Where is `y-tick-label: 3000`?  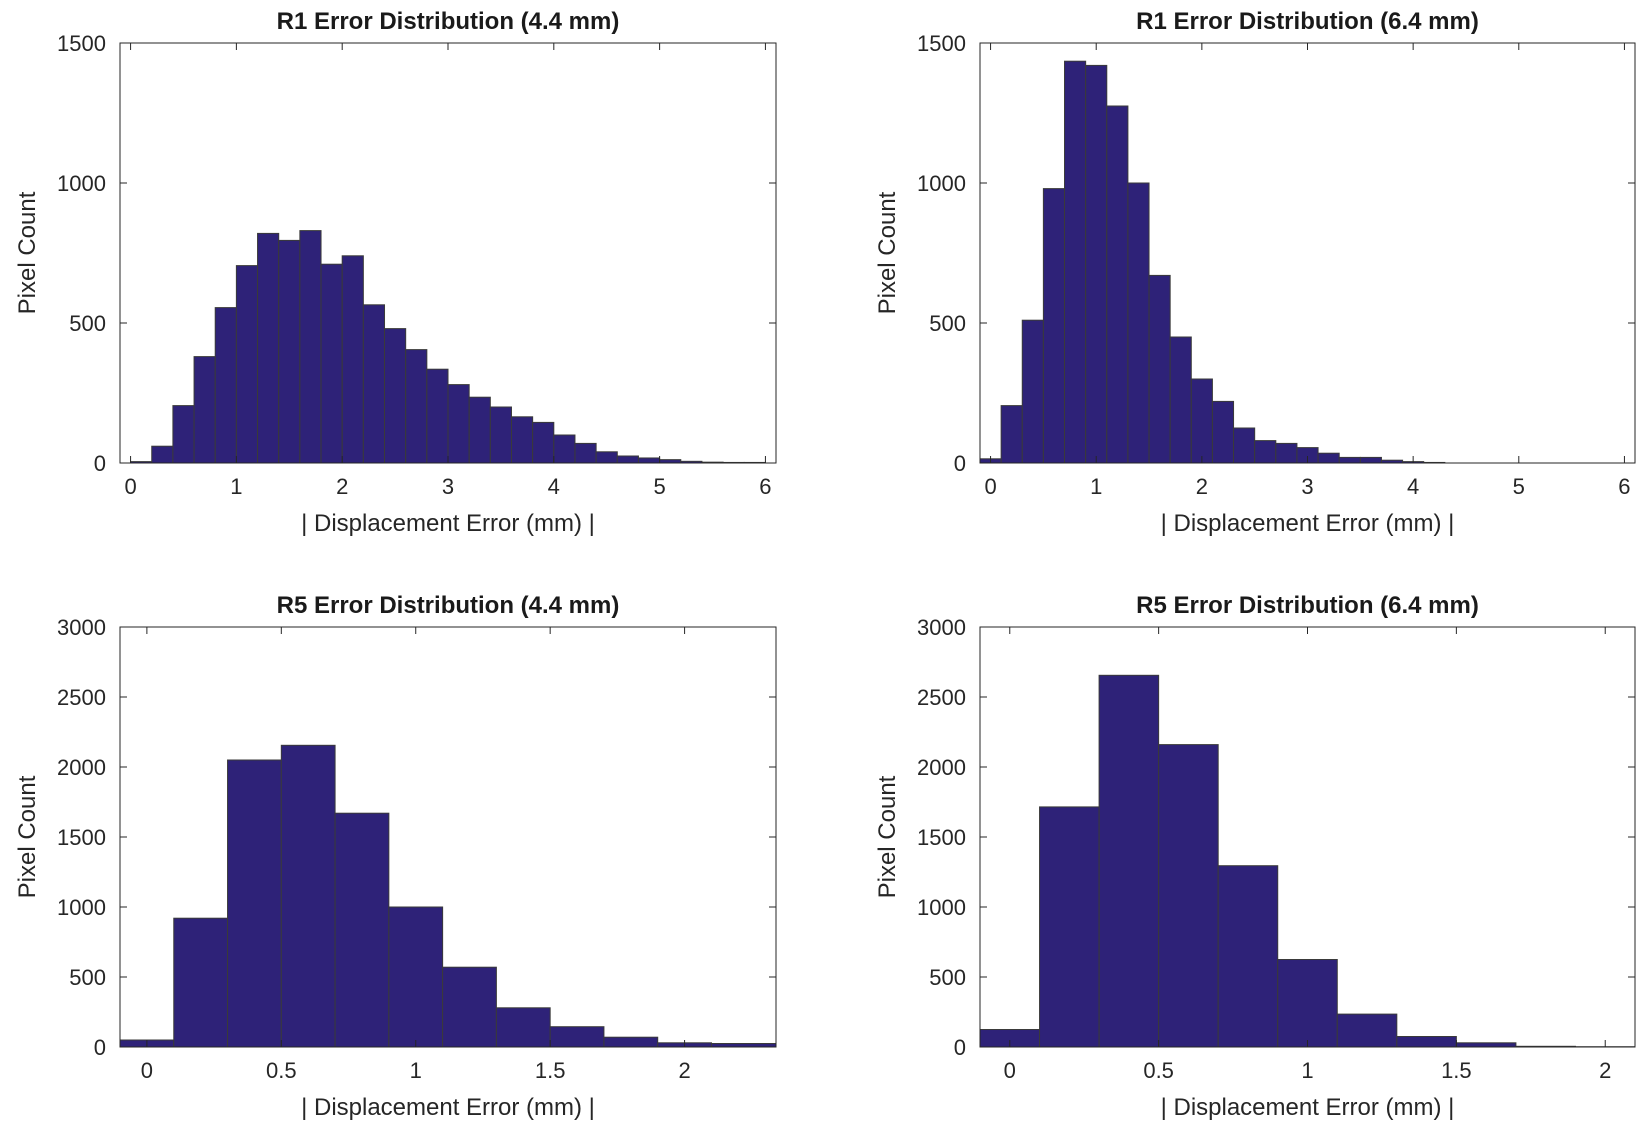 y-tick-label: 3000 is located at coordinates (941, 627).